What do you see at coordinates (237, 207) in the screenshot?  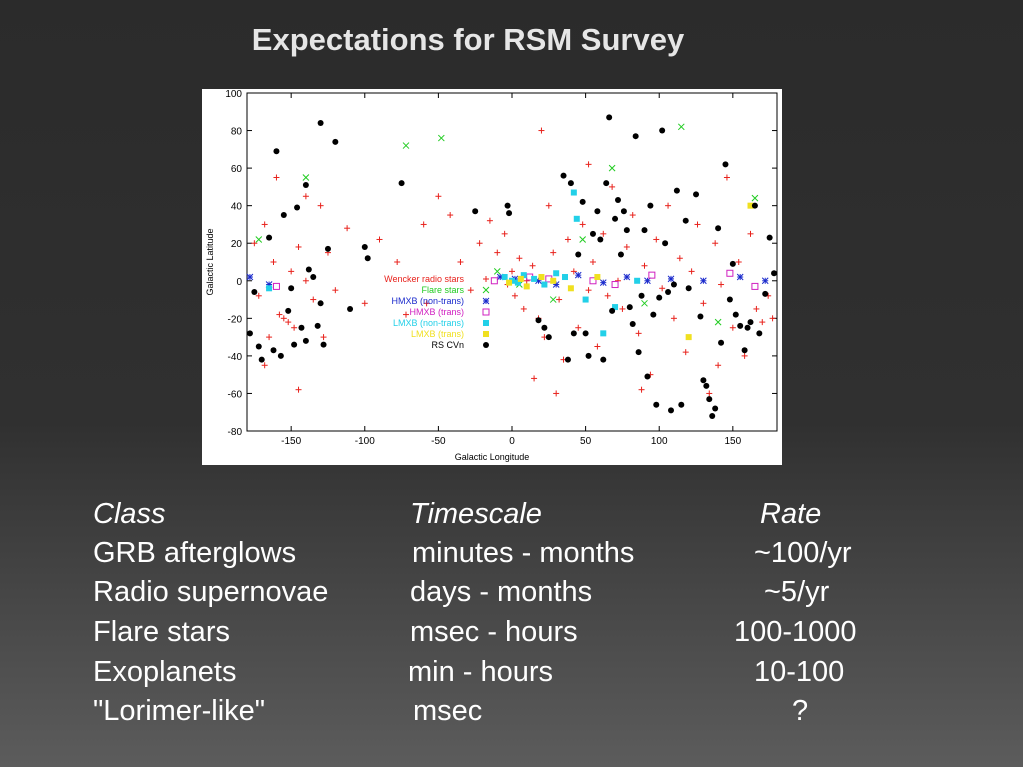 I see `y-tick-label: 40` at bounding box center [237, 207].